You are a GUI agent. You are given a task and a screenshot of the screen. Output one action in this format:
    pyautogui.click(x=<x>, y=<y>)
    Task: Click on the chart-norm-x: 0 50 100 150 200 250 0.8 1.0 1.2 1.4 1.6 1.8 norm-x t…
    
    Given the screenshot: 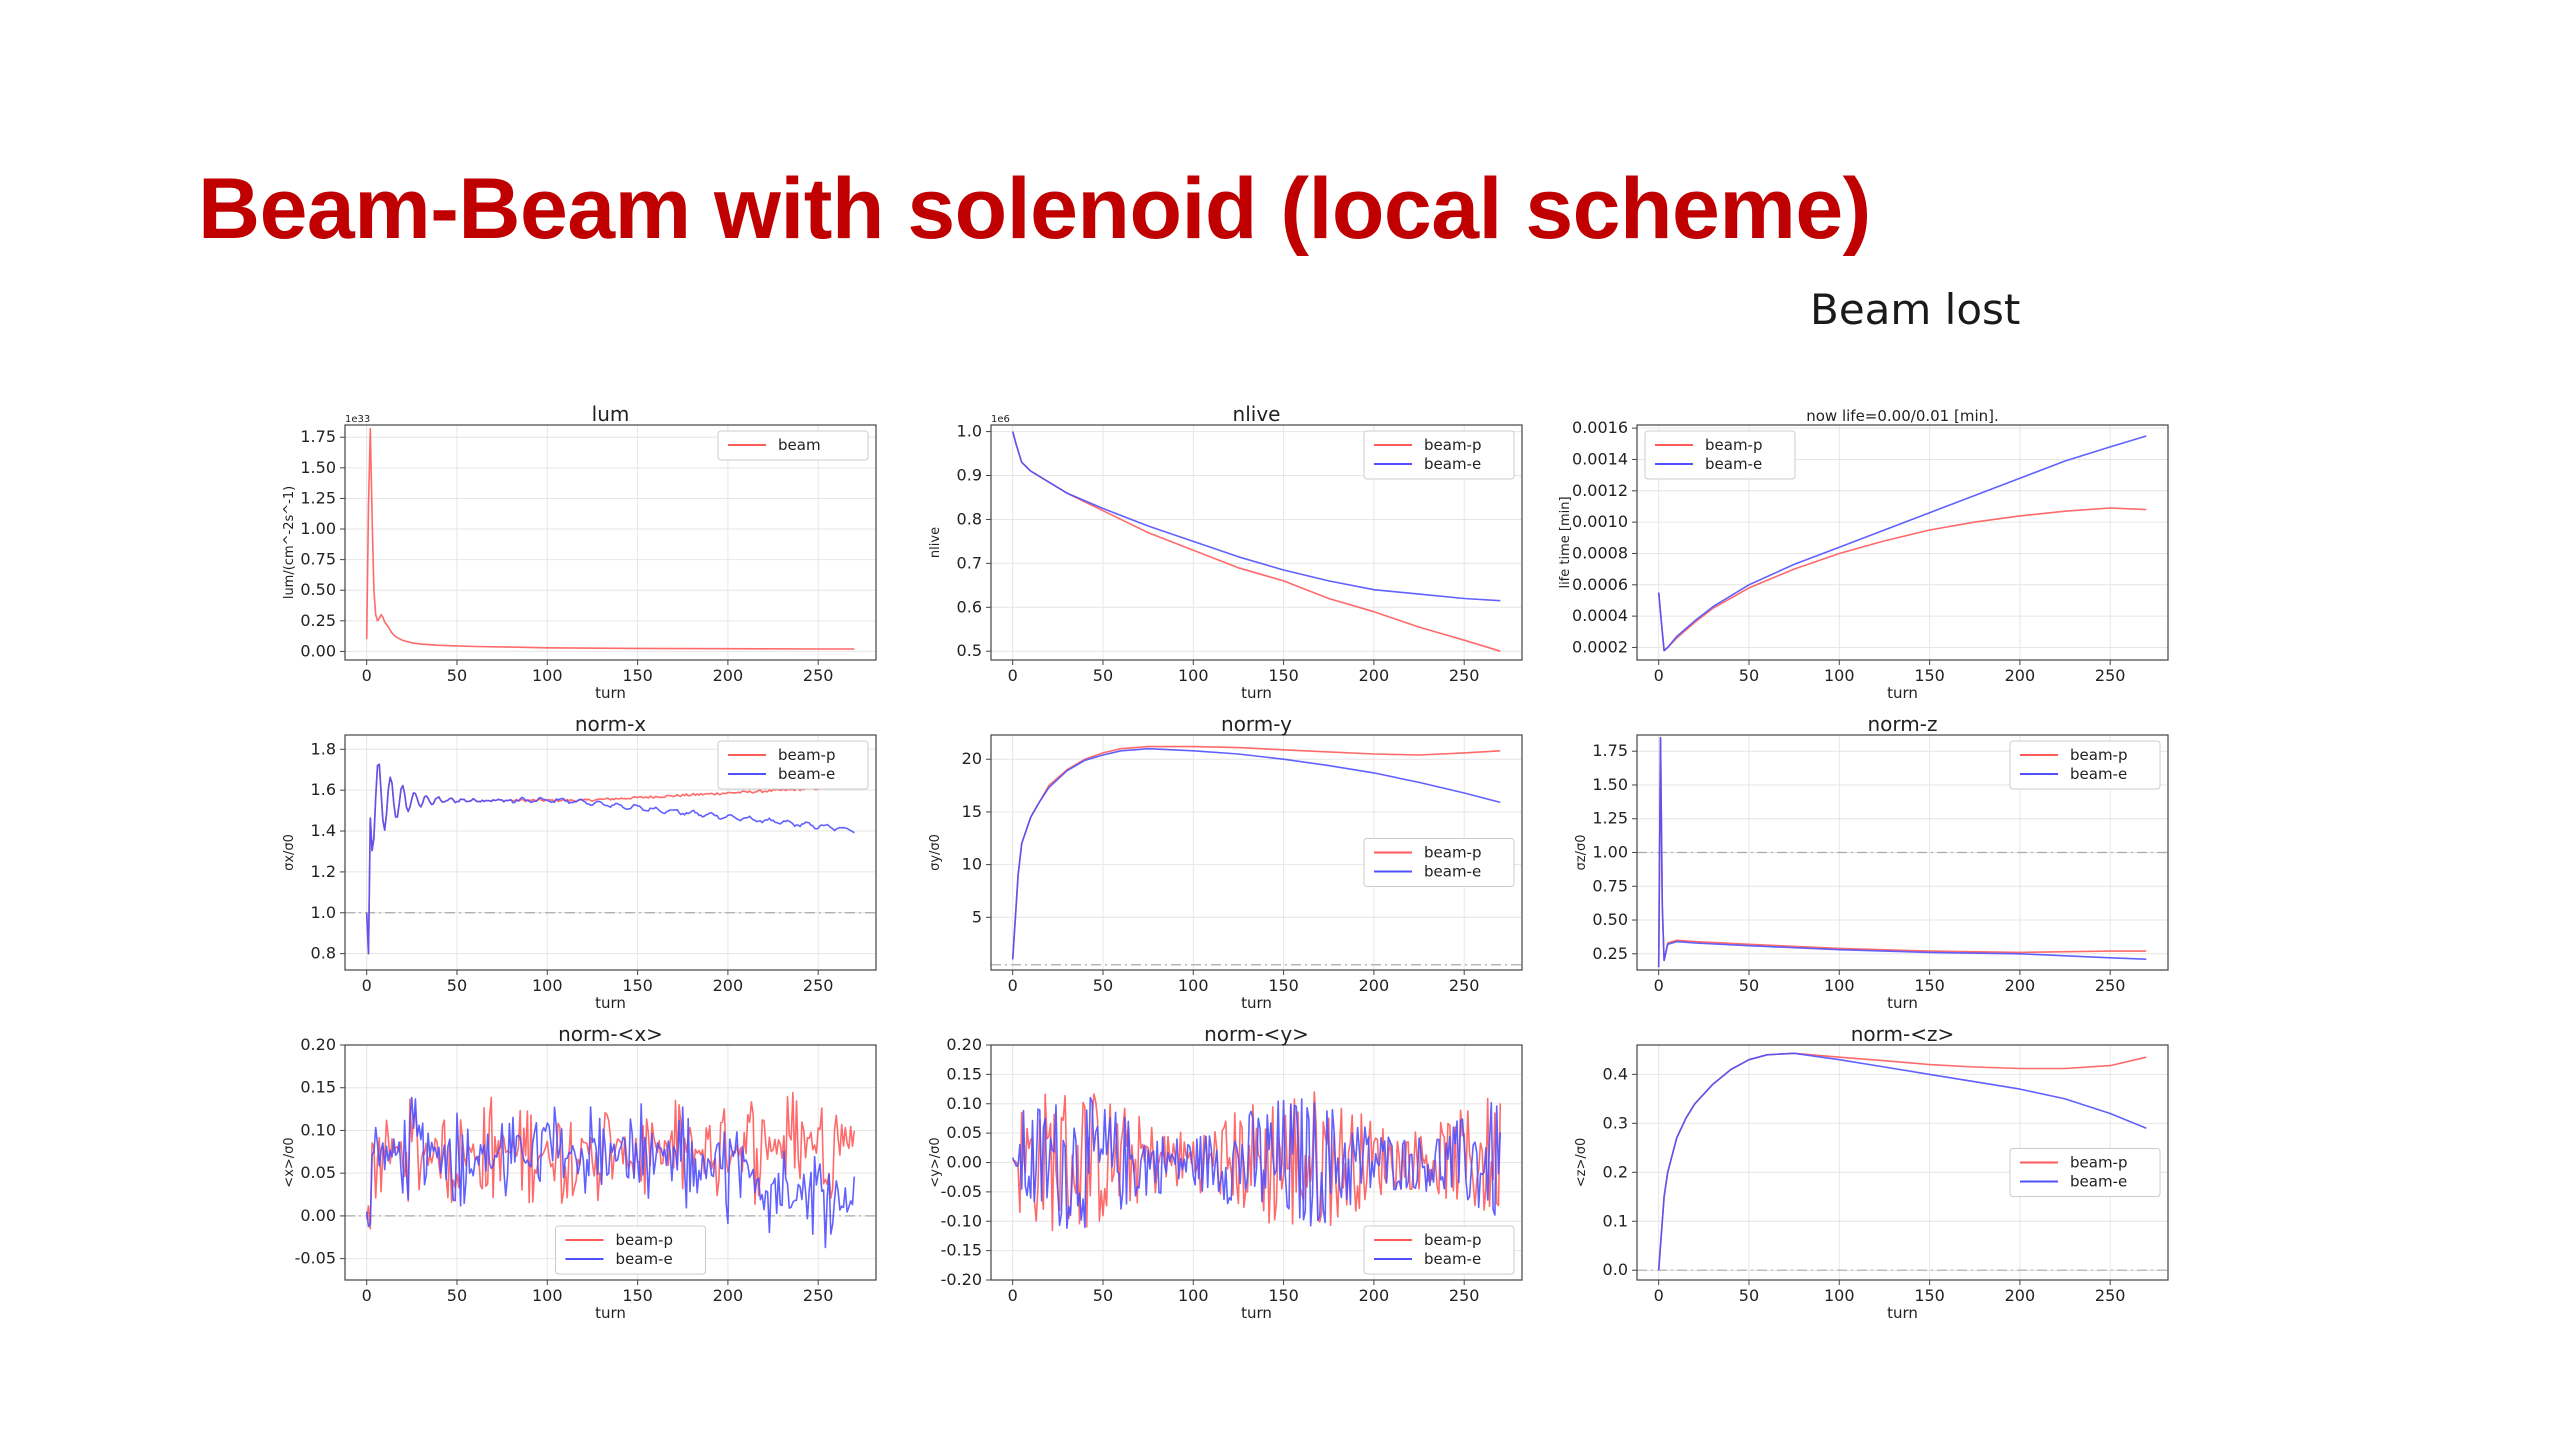 What is the action you would take?
    pyautogui.click(x=570, y=871)
    